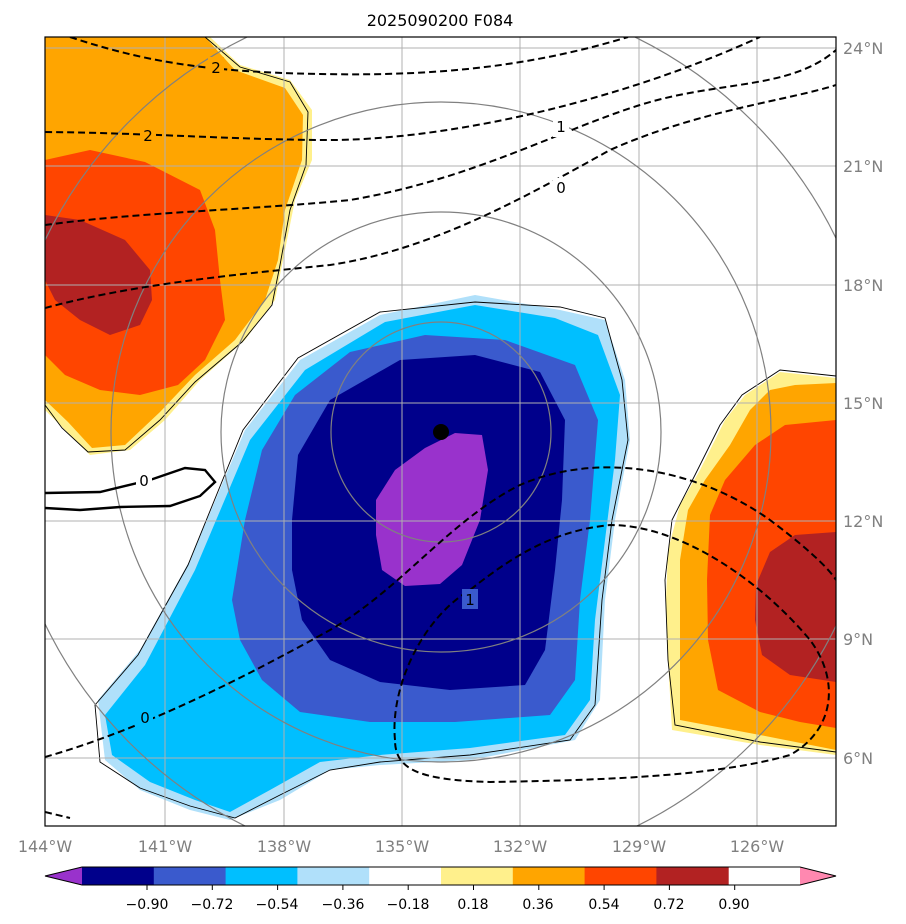  Describe the element at coordinates (668, 905) in the screenshot. I see `colorbar-tick-label: 0.72` at that location.